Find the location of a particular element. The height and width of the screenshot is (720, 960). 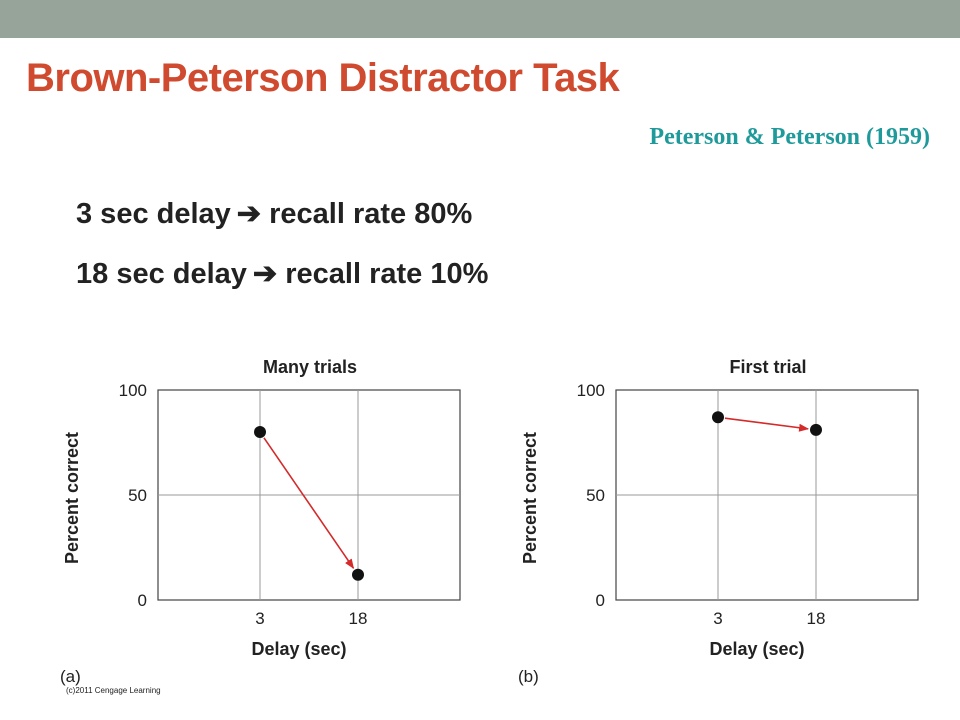

panel-label: (b) is located at coordinates (528, 676).